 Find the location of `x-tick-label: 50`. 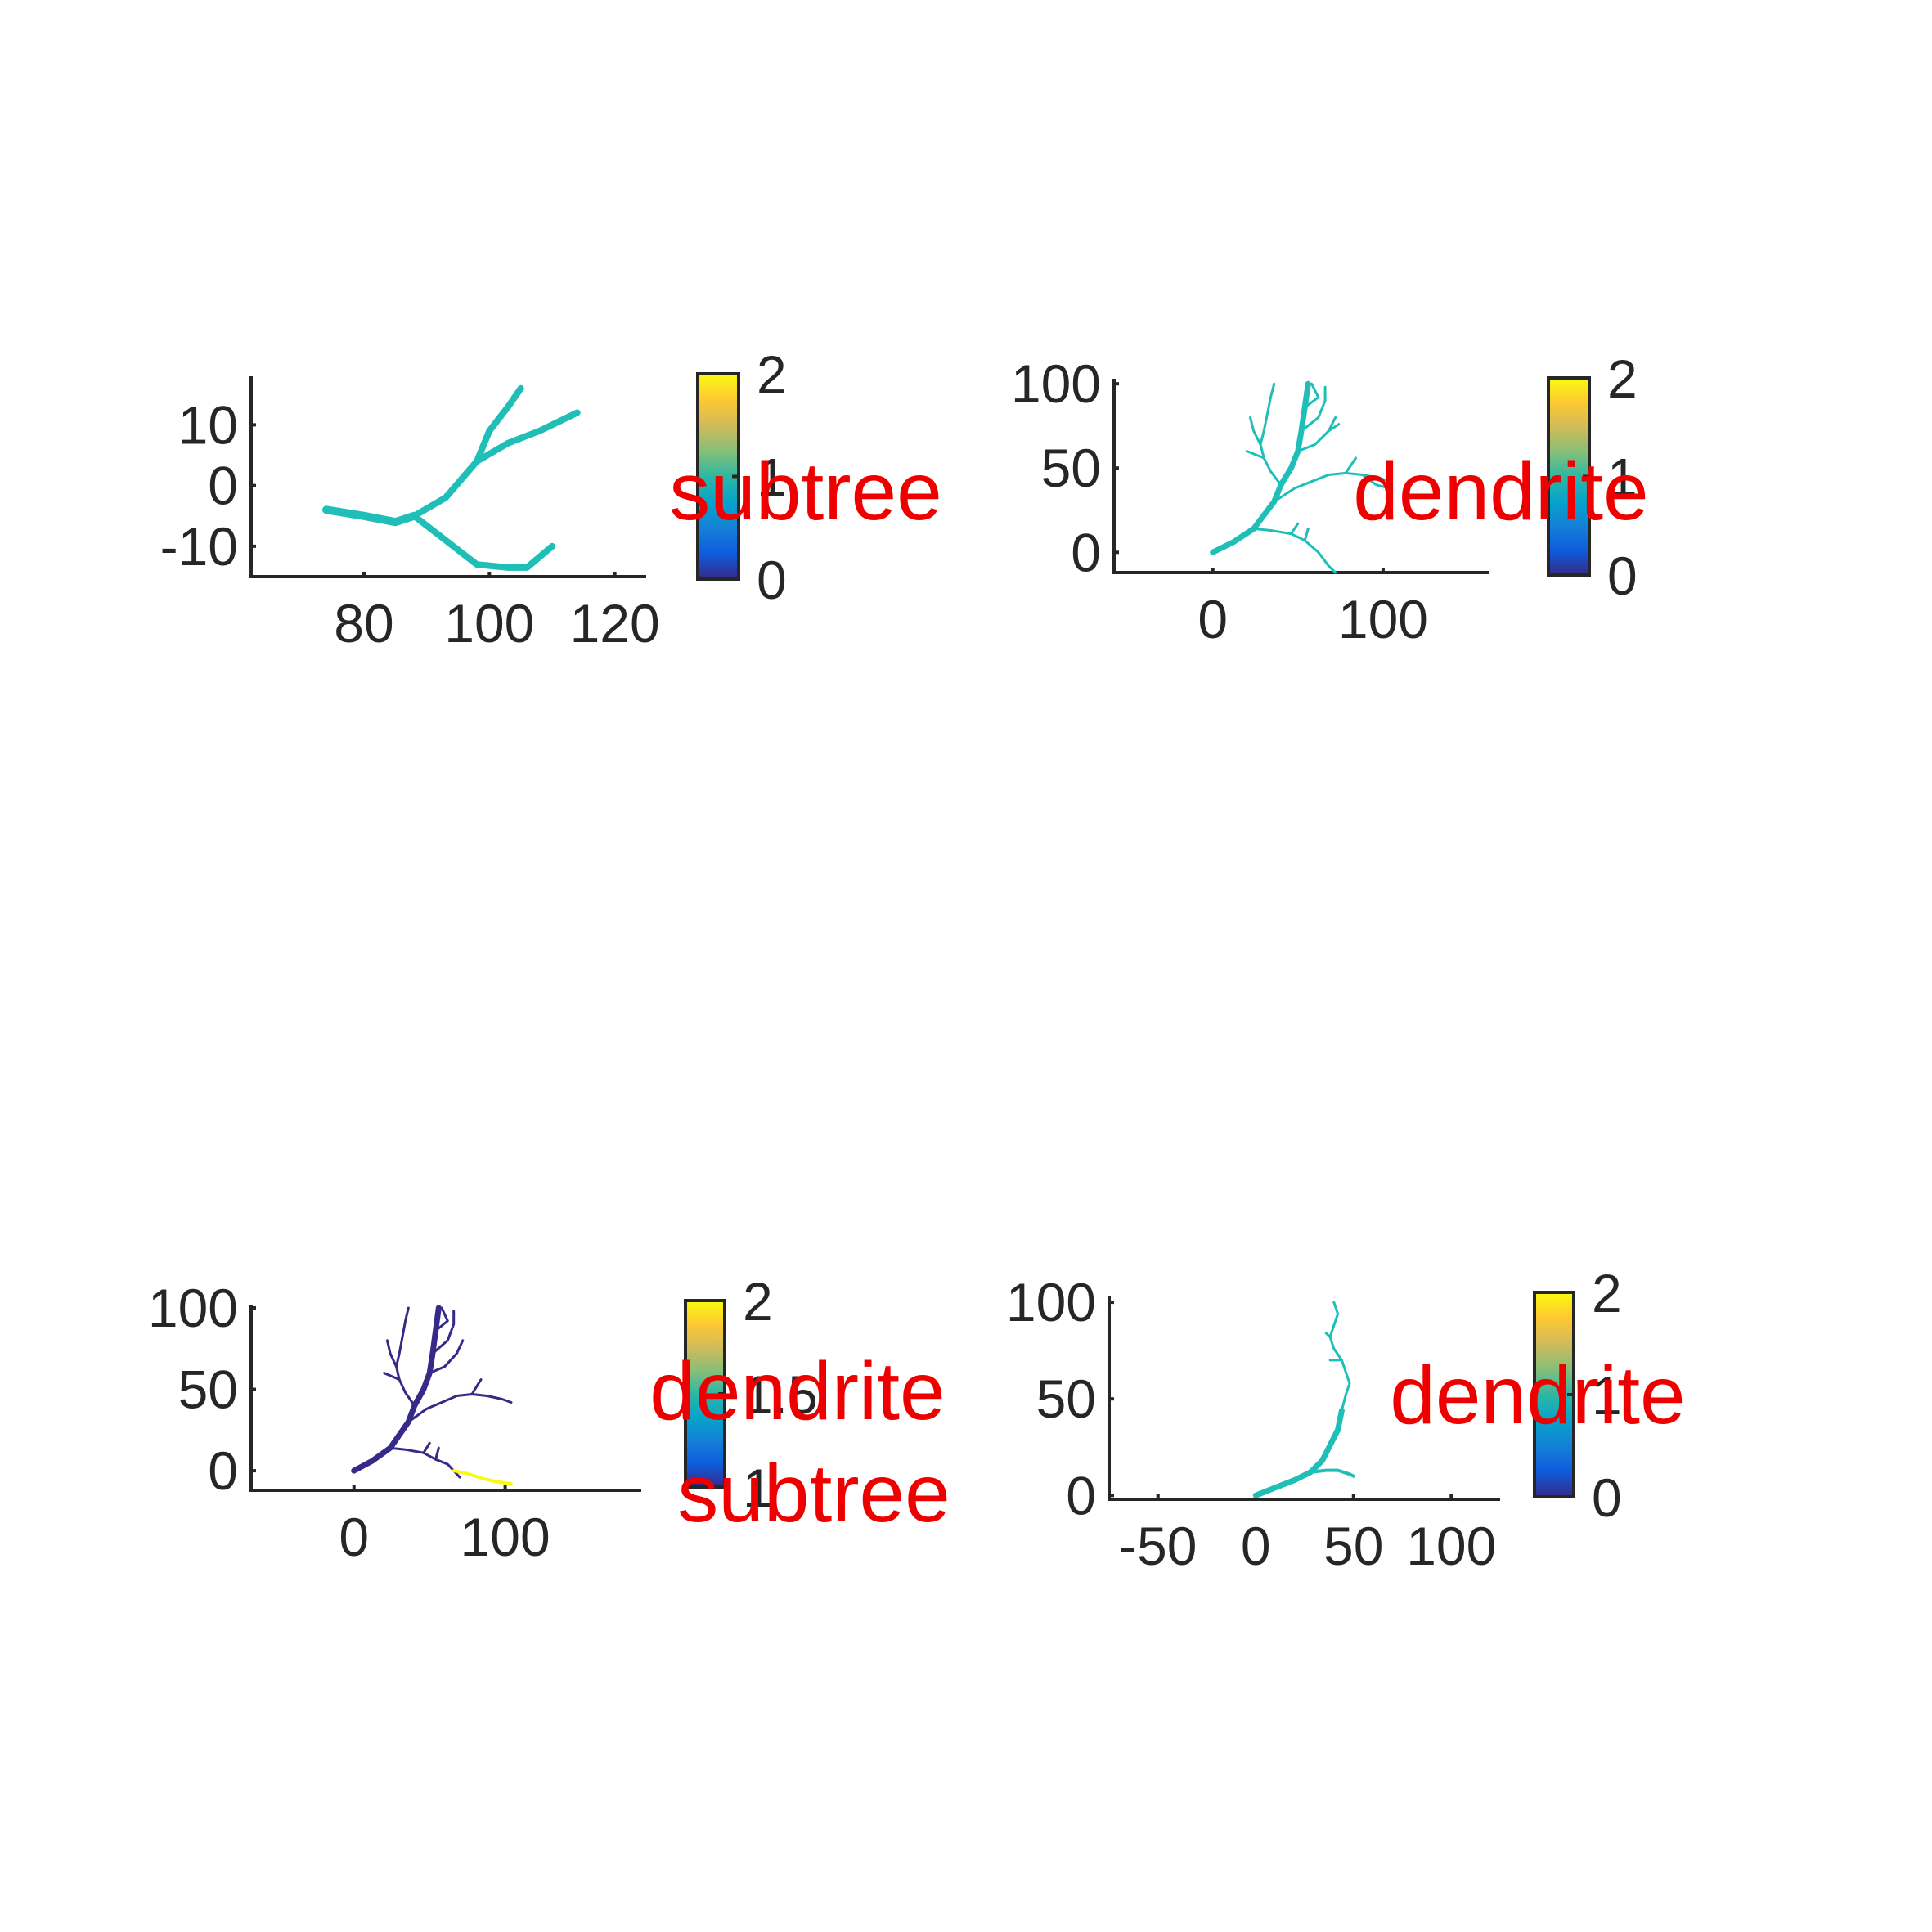

x-tick-label: 50 is located at coordinates (1353, 1546).